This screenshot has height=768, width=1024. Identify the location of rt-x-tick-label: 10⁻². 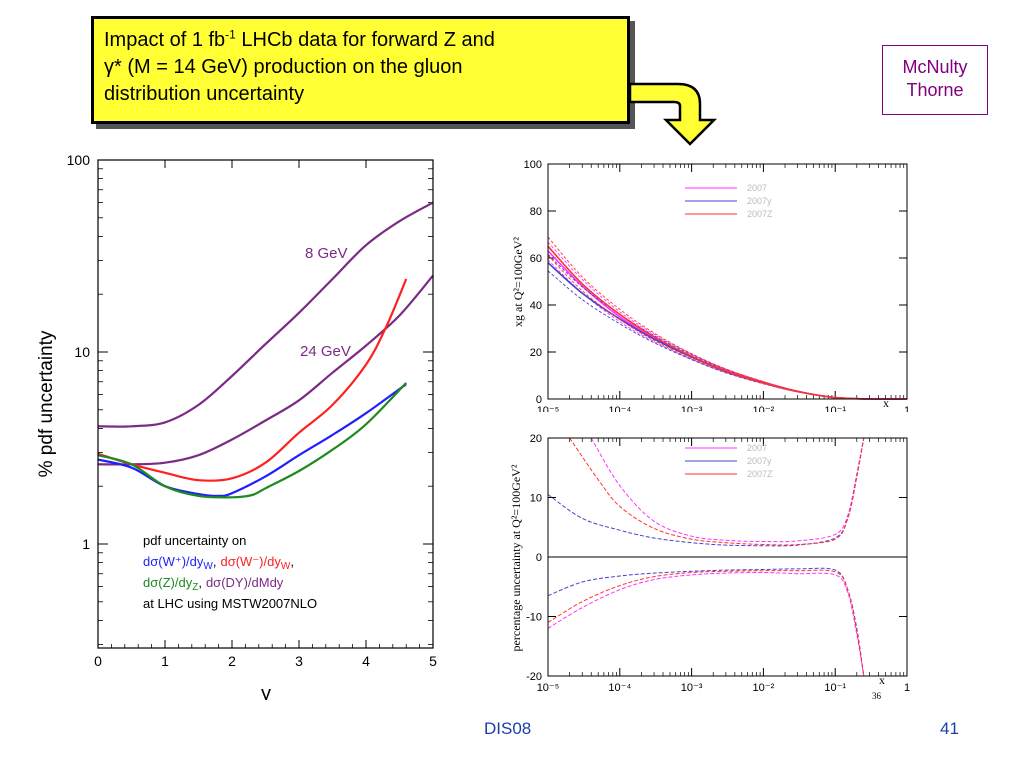
(764, 408).